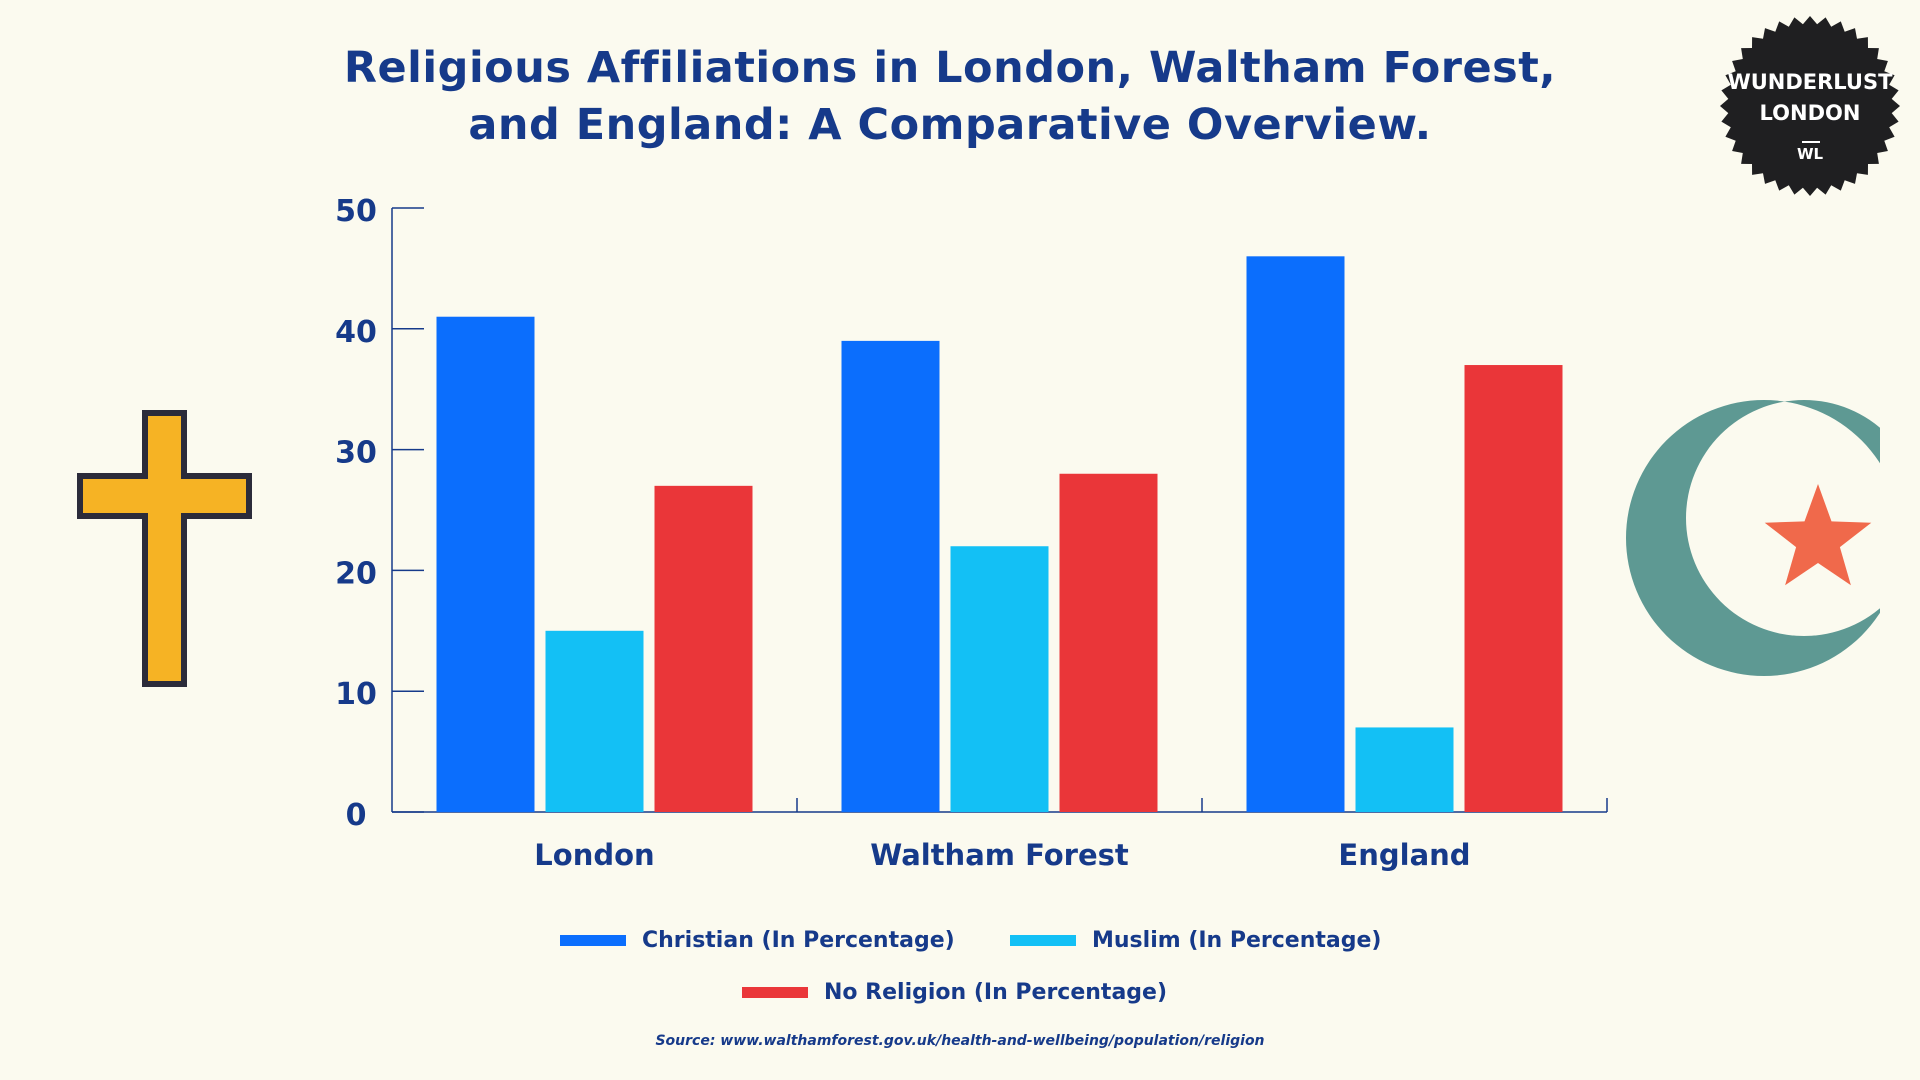 This screenshot has width=1920, height=1080. I want to click on bar-christian-london, so click(485, 564).